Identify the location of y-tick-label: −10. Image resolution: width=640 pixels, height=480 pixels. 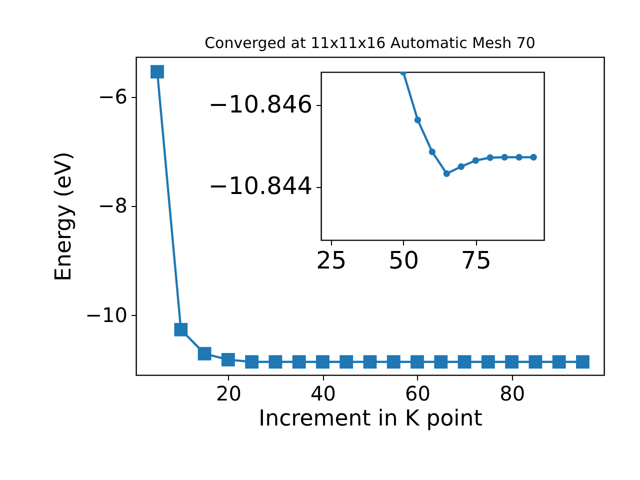
(106, 314).